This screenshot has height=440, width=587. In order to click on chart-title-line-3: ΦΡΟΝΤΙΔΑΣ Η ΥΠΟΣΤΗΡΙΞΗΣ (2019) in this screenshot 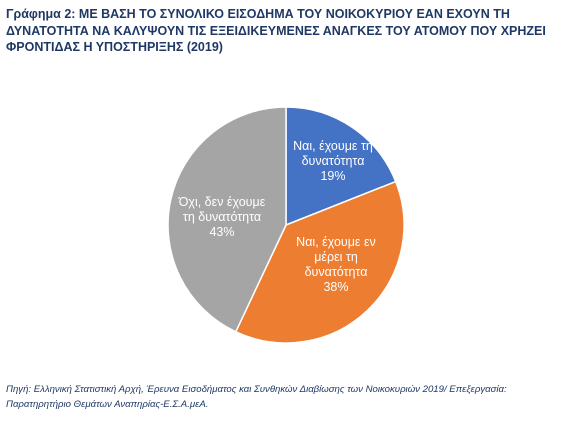, I will do `click(114, 47)`.